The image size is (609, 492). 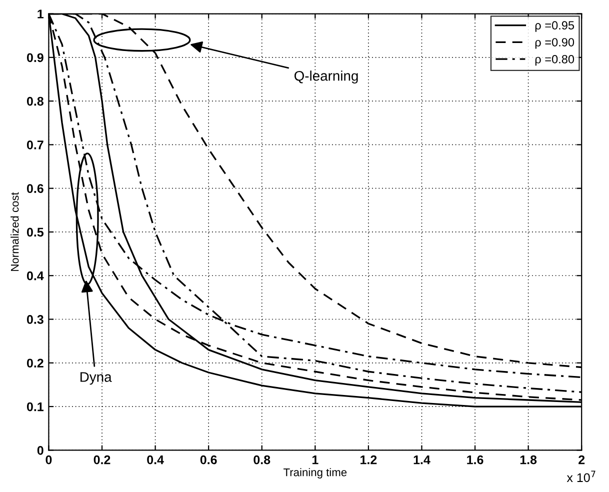 I want to click on x-tick-label: 1.6, so click(x=475, y=459).